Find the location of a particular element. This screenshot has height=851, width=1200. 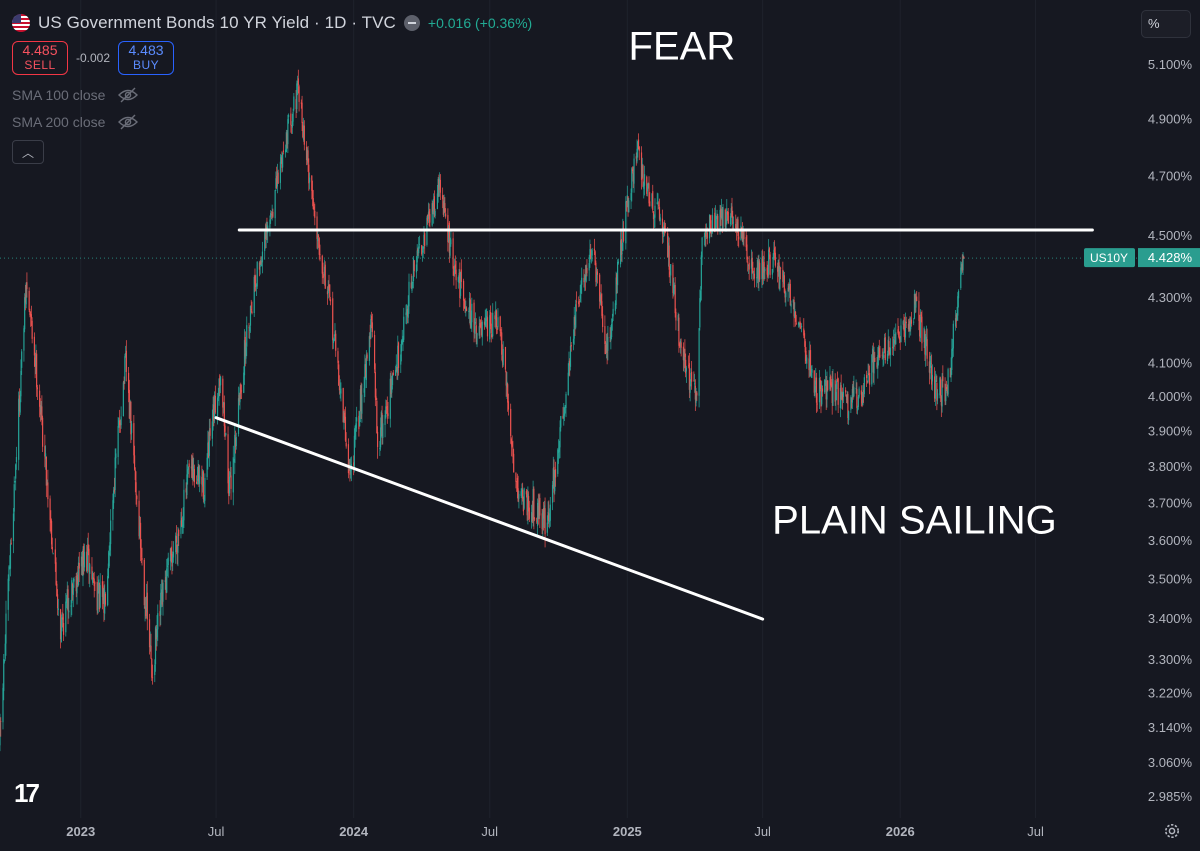

collapse-legend-button: ︿ is located at coordinates (28, 152).